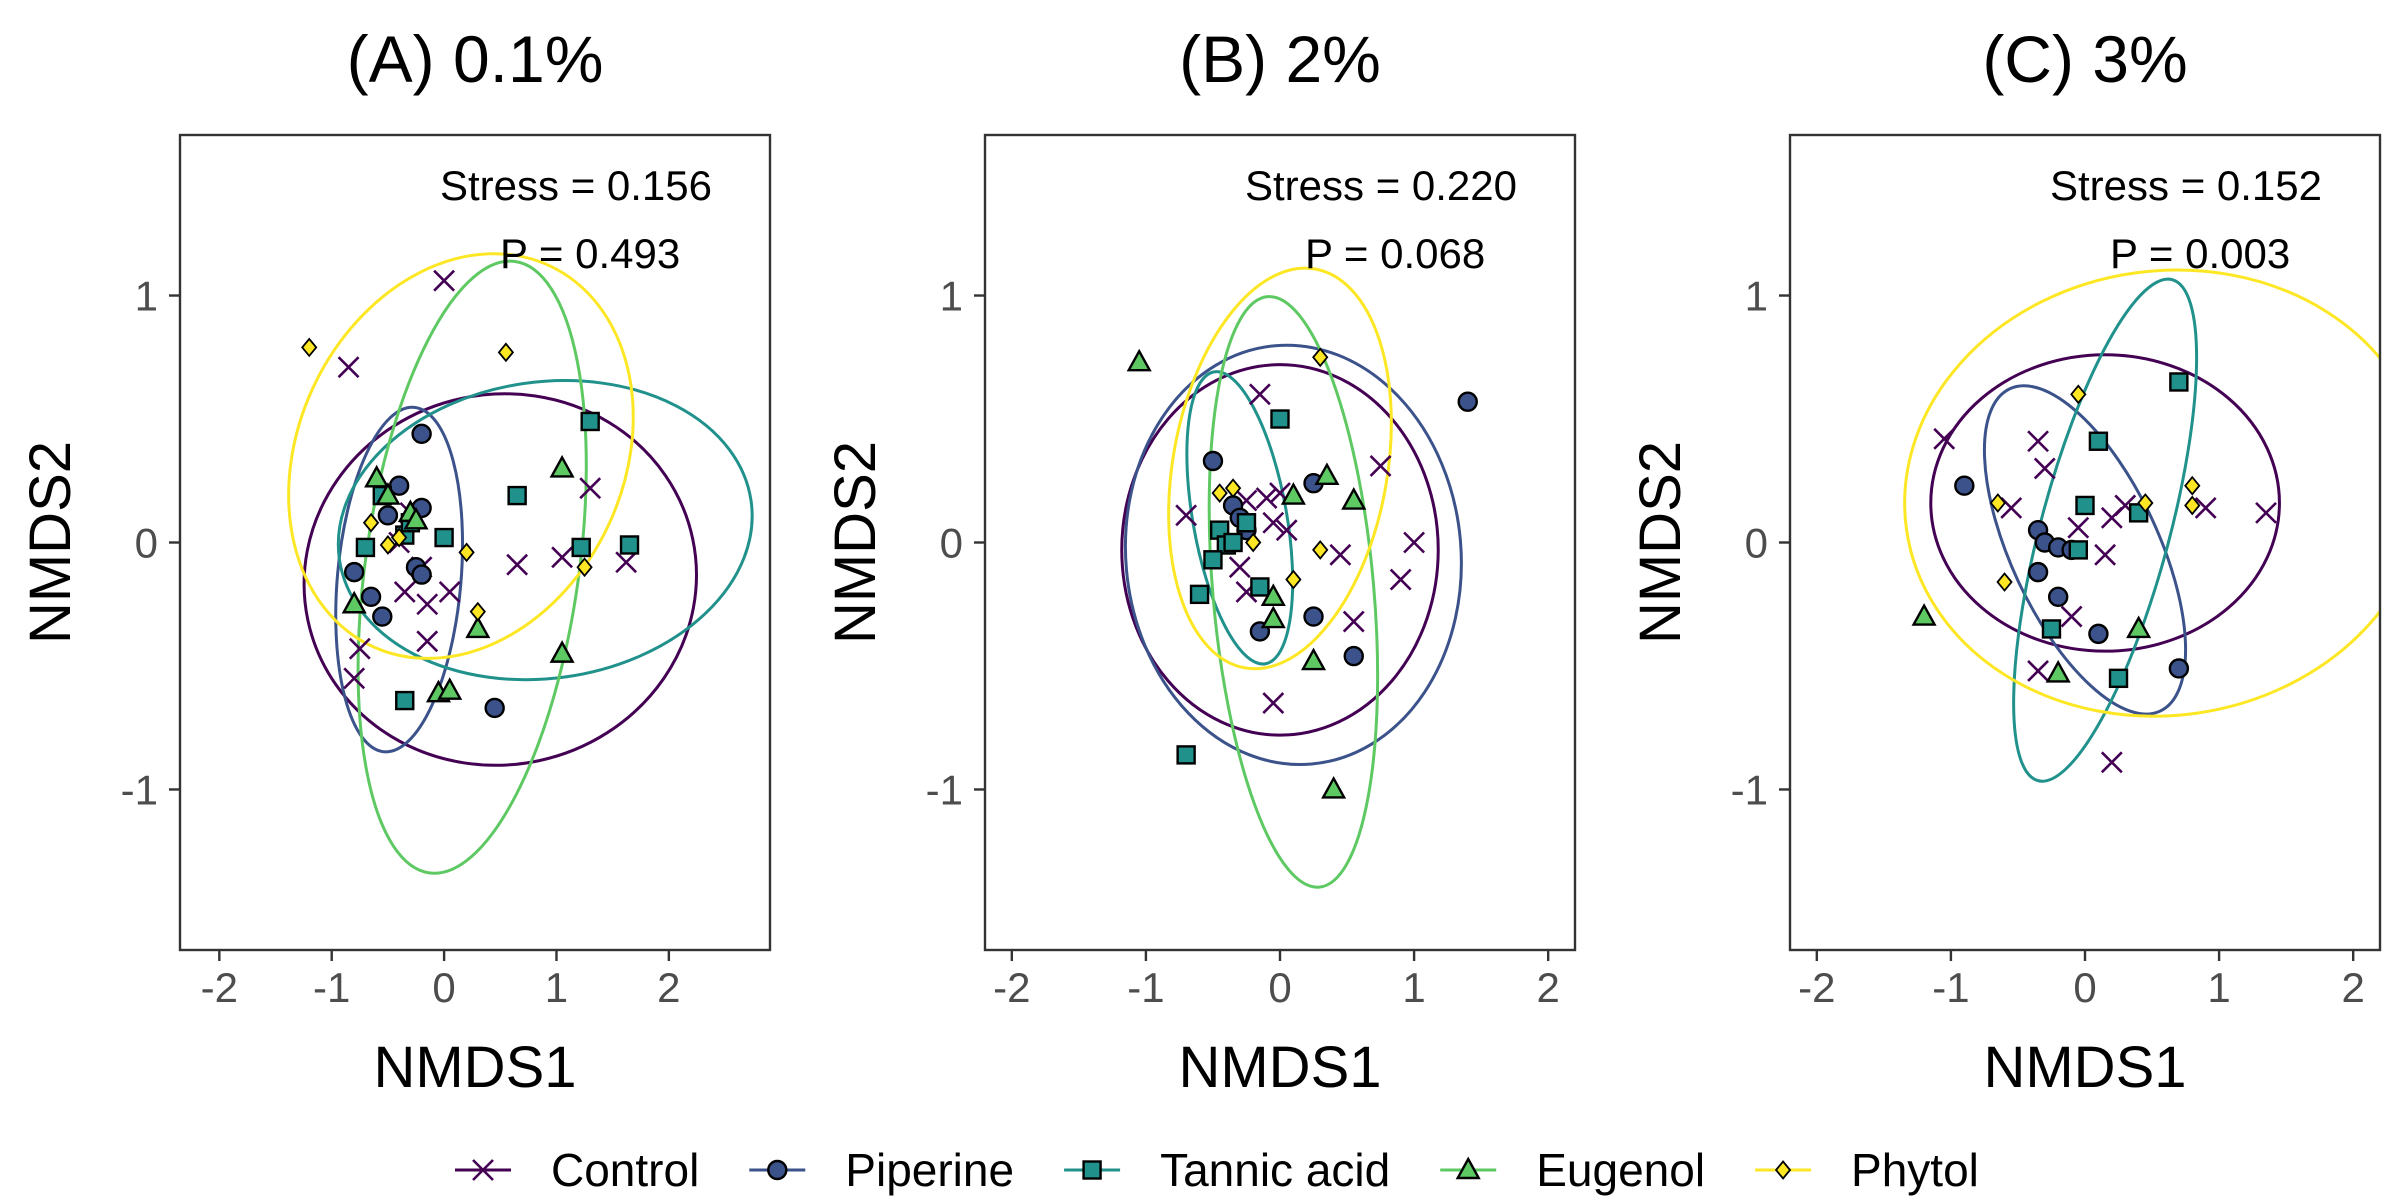  Describe the element at coordinates (1468, 1168) in the screenshot. I see `legend-marker-eugenol` at that location.